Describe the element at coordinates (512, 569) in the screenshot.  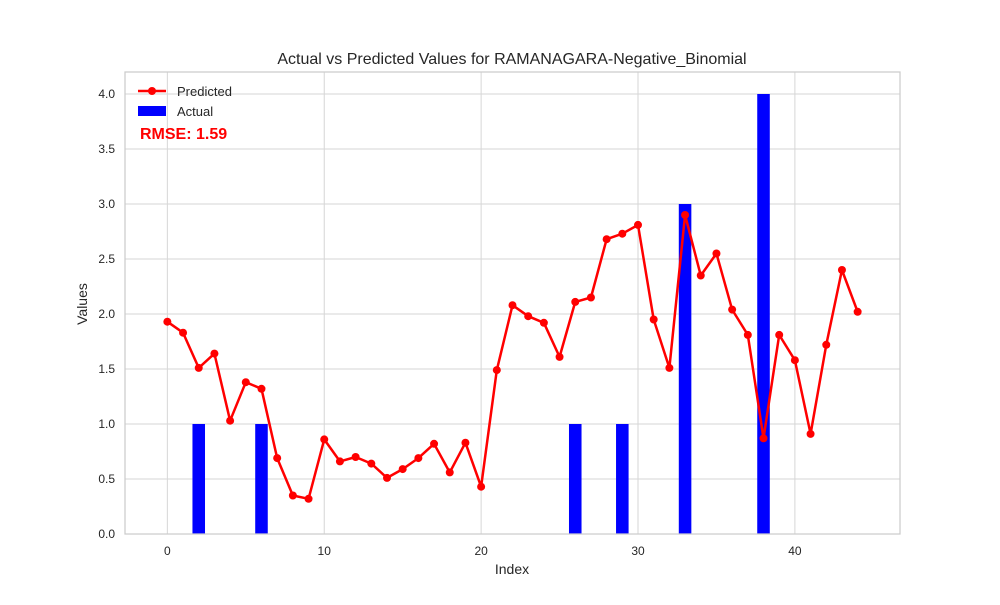
I see `x-axis-label: Index` at that location.